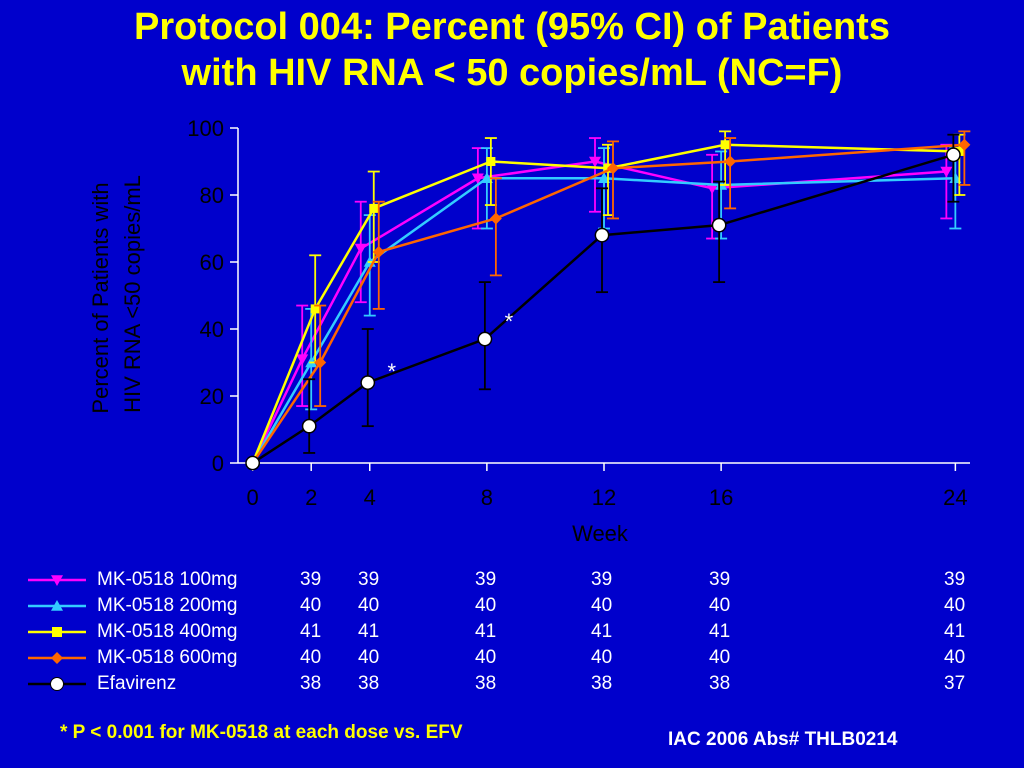 This screenshot has width=1024, height=768. What do you see at coordinates (100, 297) in the screenshot?
I see `y-axis-label-line-1: Percent of Patients with` at bounding box center [100, 297].